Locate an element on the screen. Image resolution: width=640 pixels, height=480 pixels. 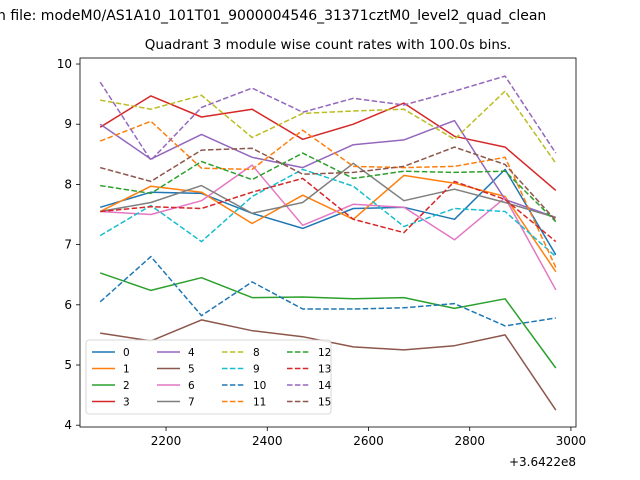
legend-label-1: 1 is located at coordinates (126, 370).